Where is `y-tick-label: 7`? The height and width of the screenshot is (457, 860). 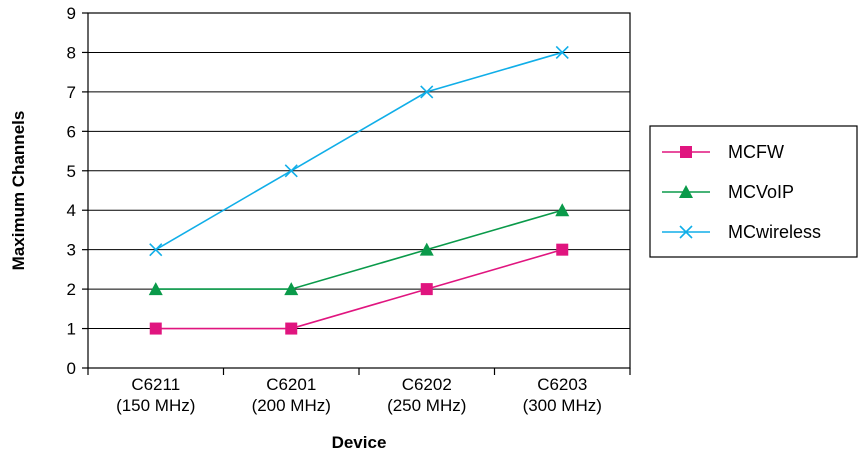 y-tick-label: 7 is located at coordinates (71, 92).